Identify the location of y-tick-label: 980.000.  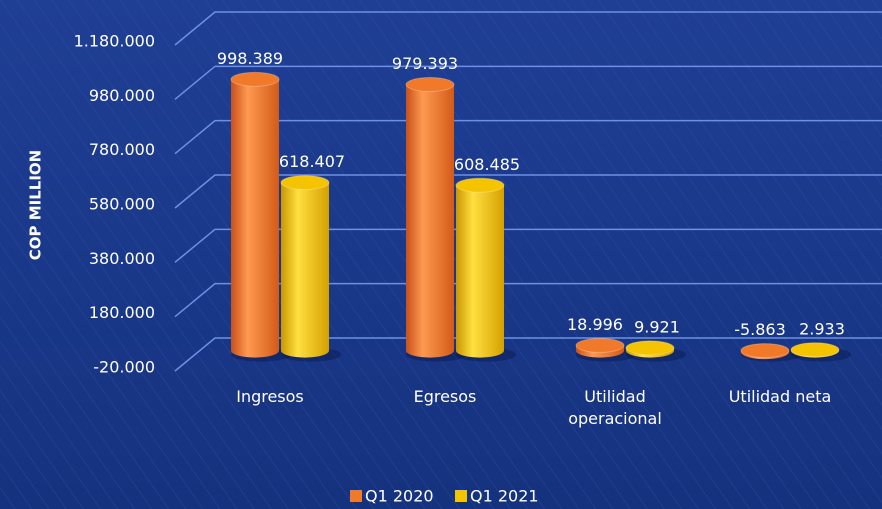
(122, 95).